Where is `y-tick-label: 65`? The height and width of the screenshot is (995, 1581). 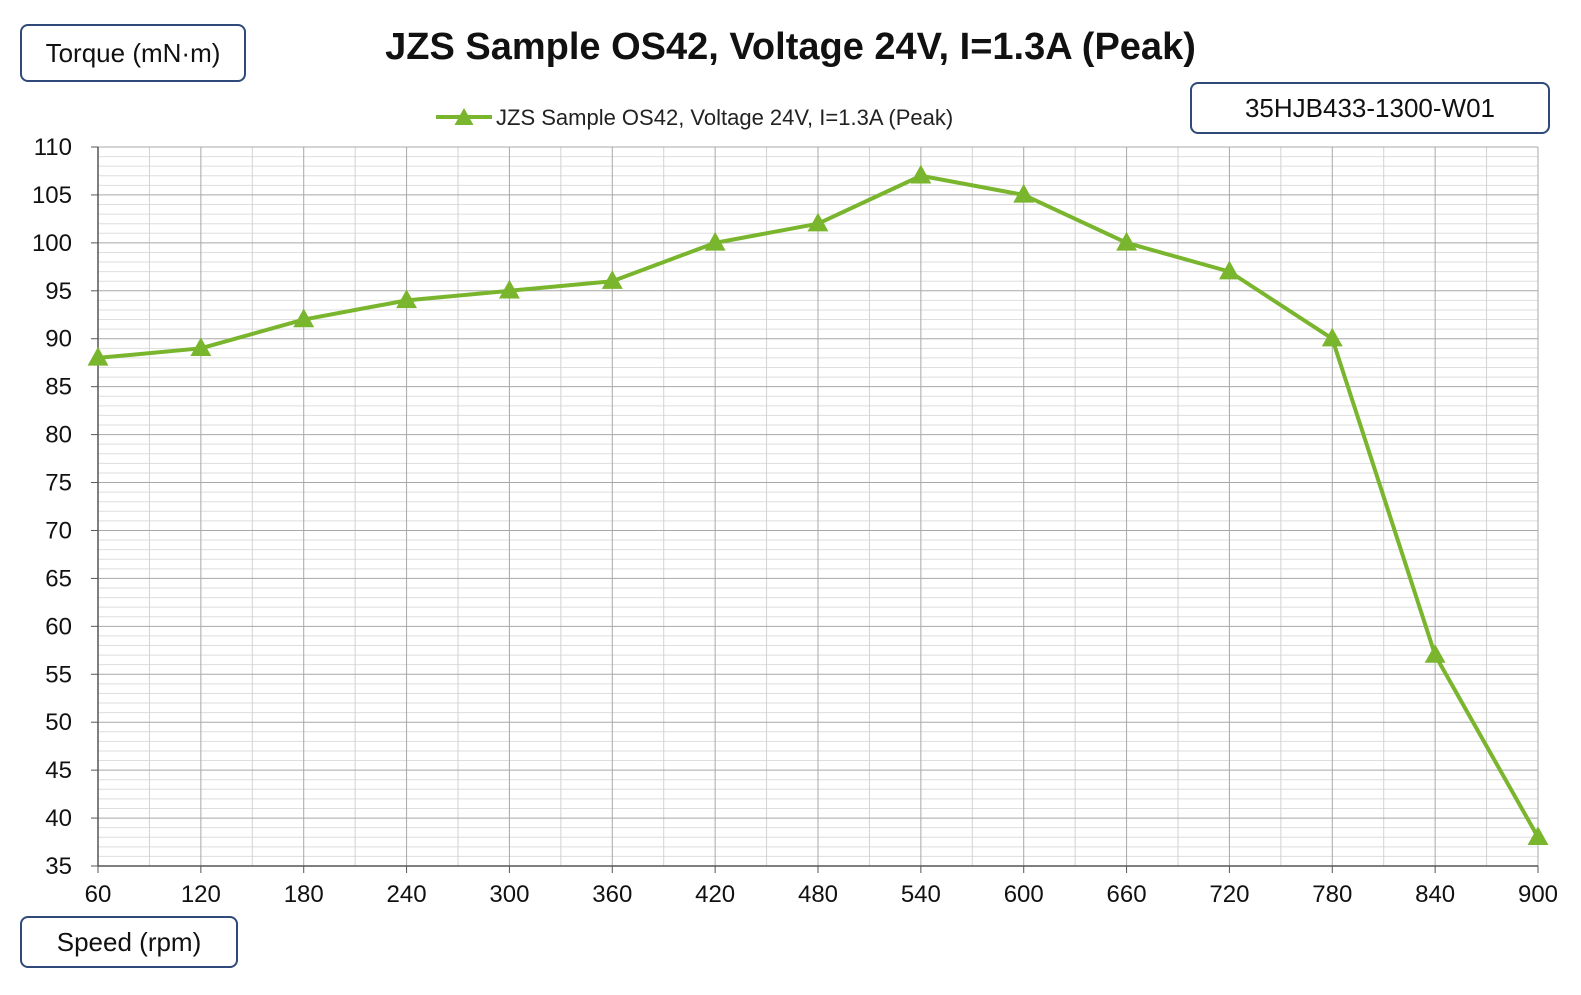
y-tick-label: 65 is located at coordinates (58, 578).